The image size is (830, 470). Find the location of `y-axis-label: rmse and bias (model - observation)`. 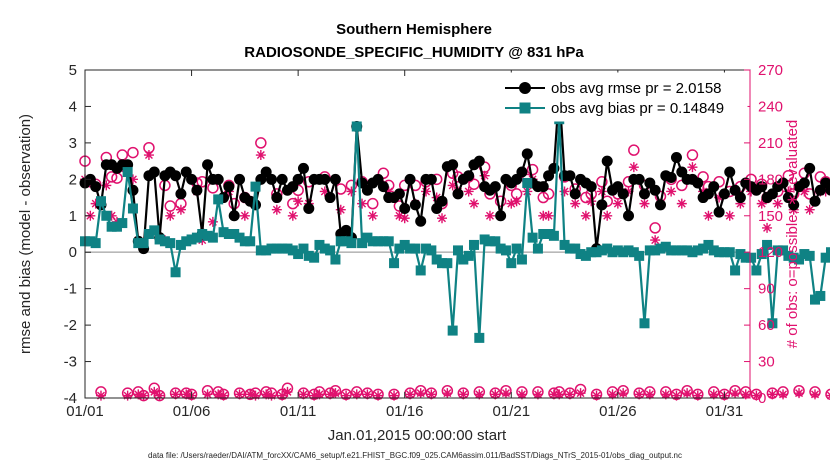

y-axis-label: rmse and bias (model - observation) is located at coordinates (25, 234).